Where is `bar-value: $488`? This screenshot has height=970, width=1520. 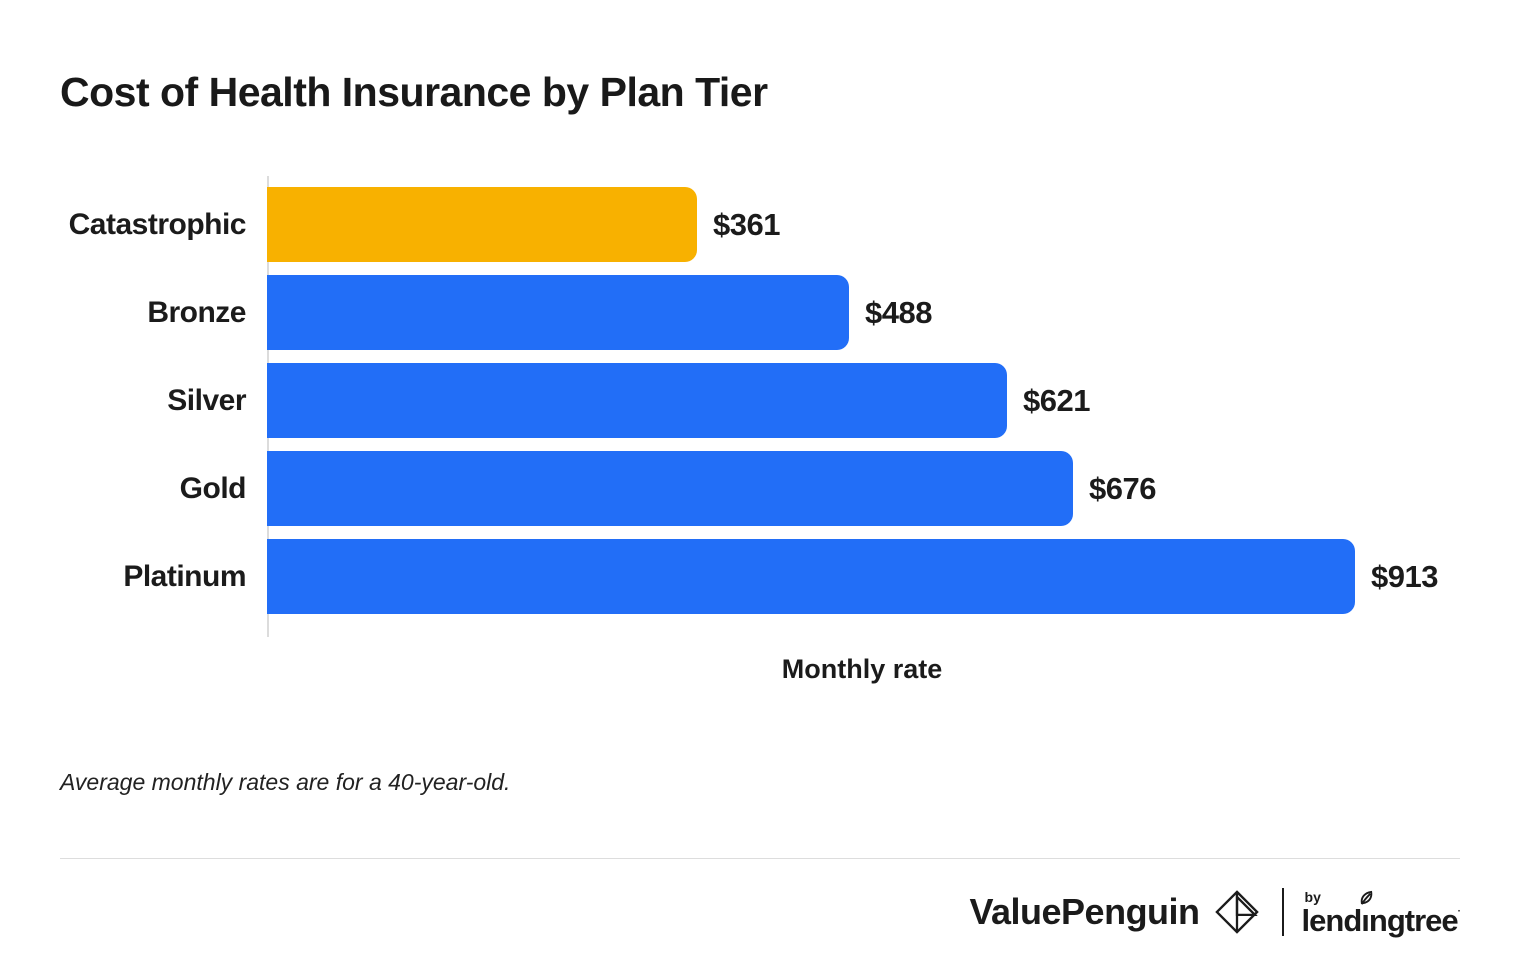
bar-value: $488 is located at coordinates (898, 312).